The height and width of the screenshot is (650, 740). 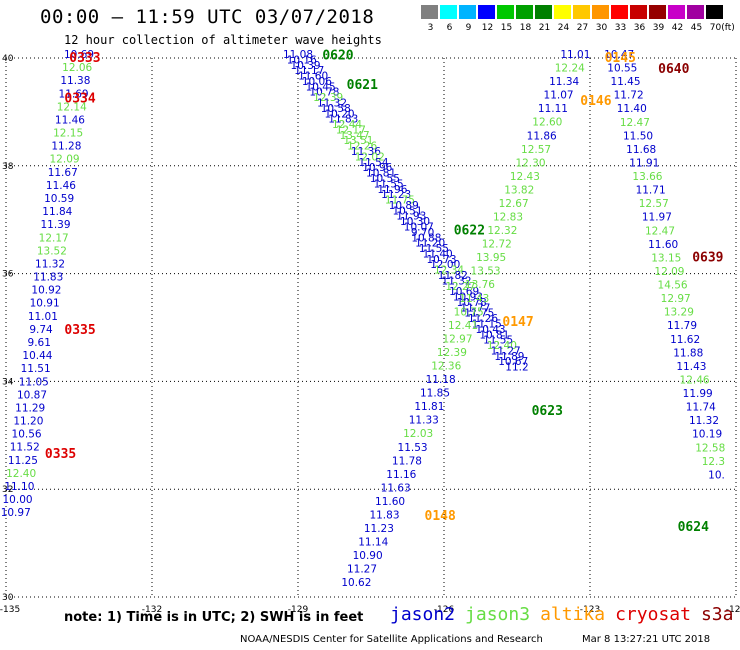 I want to click on swh-value: 11.29, so click(x=30, y=408).